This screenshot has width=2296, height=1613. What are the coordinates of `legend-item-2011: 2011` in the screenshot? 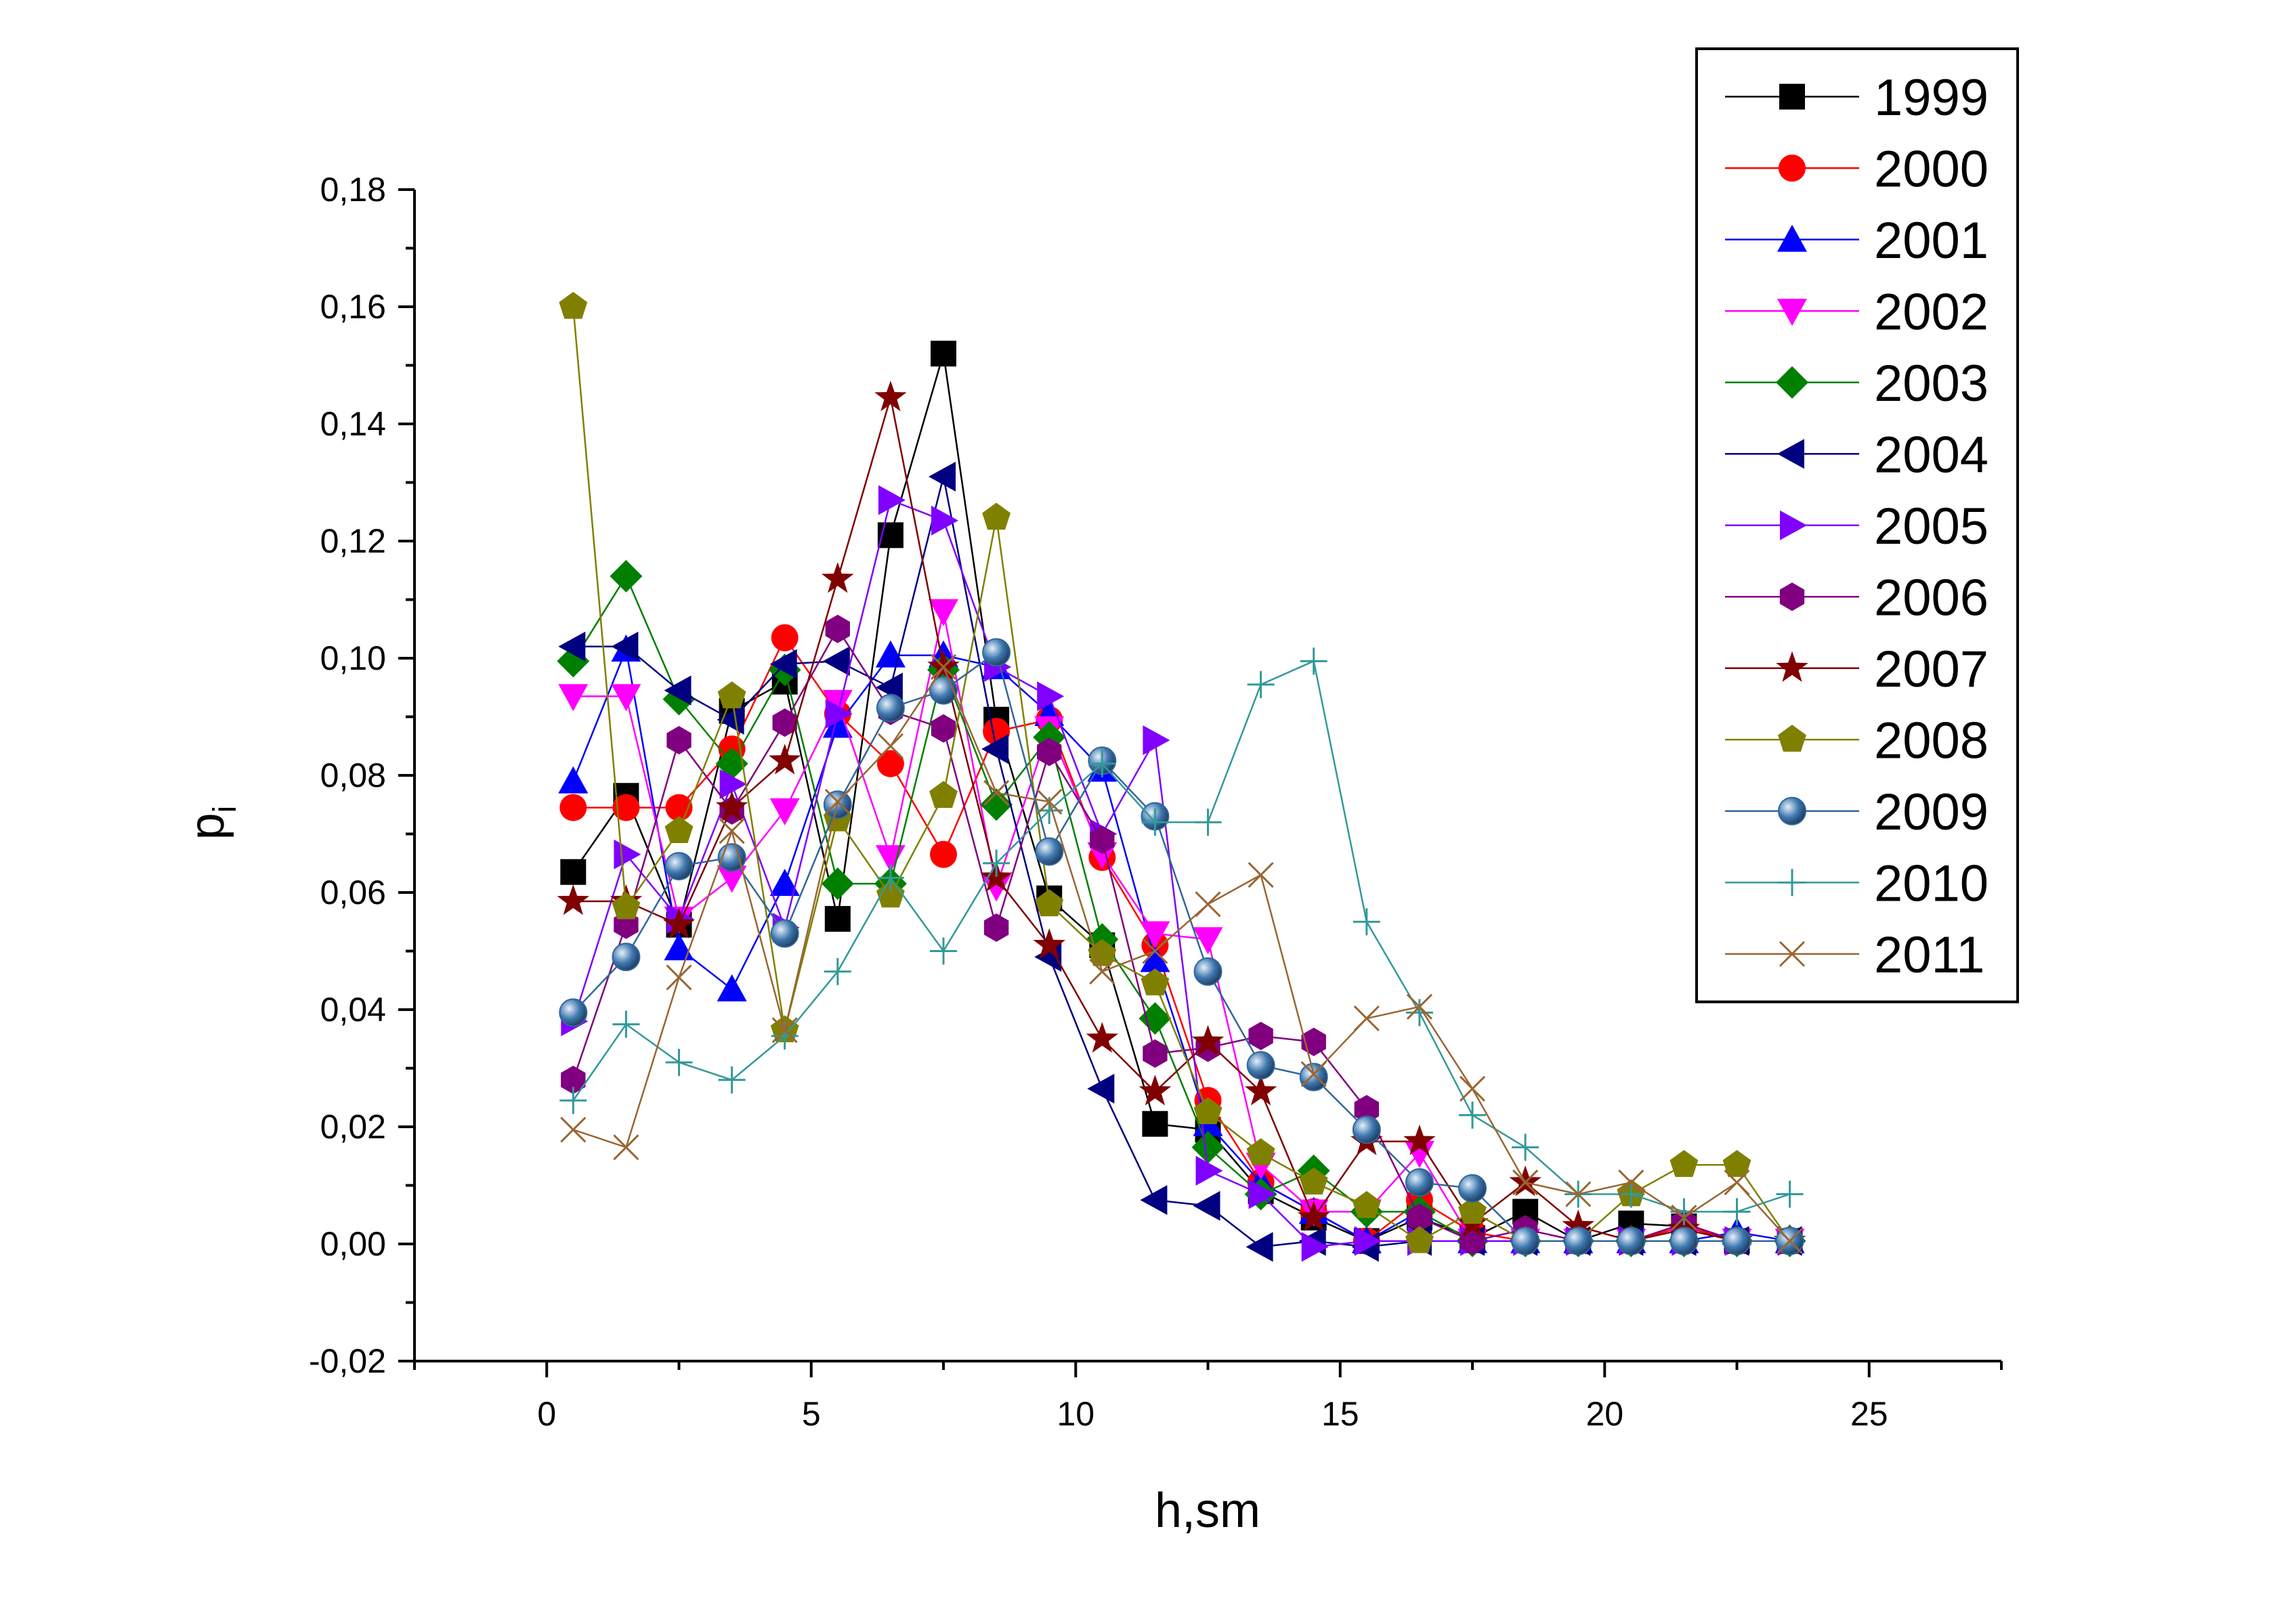 It's located at (1854, 955).